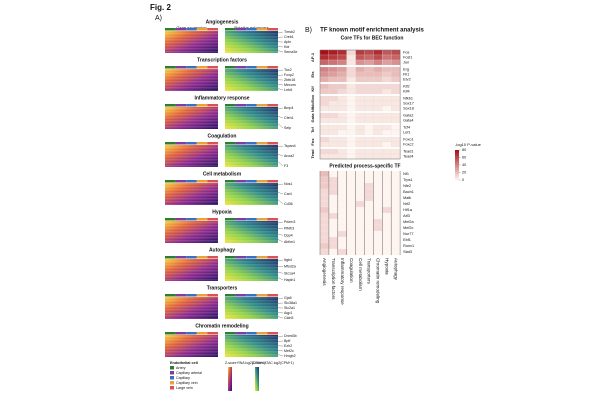 The image size is (600, 405). Describe the element at coordinates (312, 103) in the screenshot. I see `group-label: Nfkb/Sox` at that location.